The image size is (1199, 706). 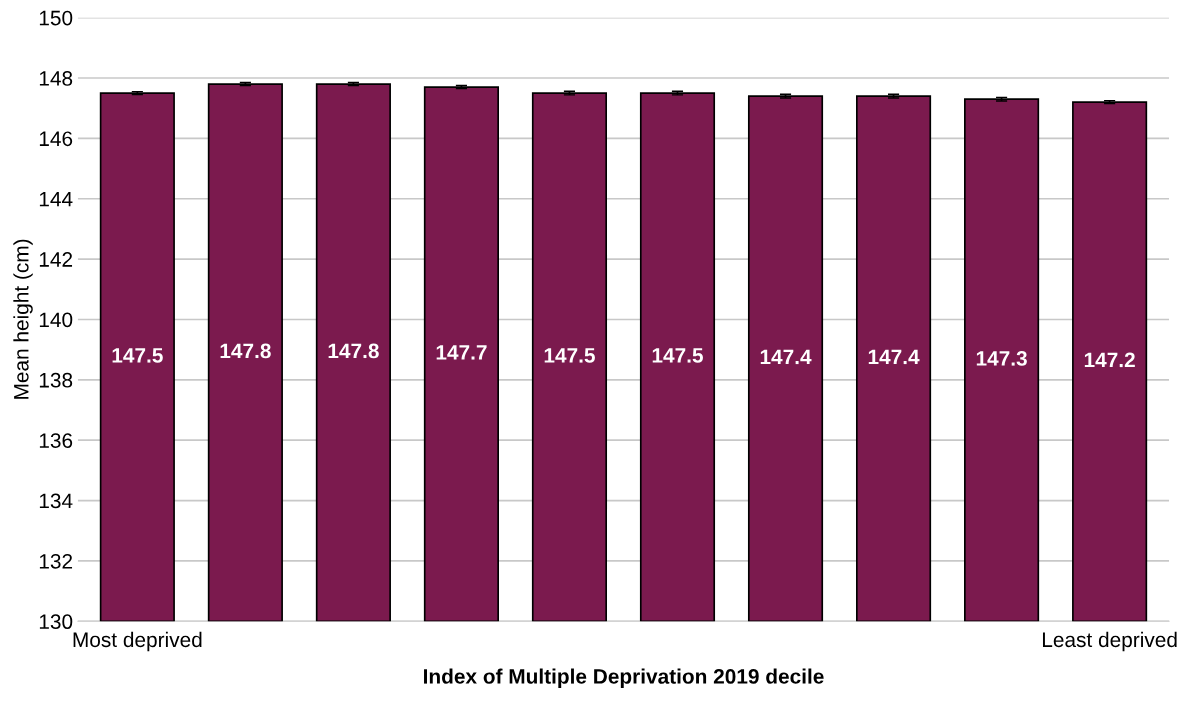 What do you see at coordinates (461, 352) in the screenshot?
I see `data-label: 147.7` at bounding box center [461, 352].